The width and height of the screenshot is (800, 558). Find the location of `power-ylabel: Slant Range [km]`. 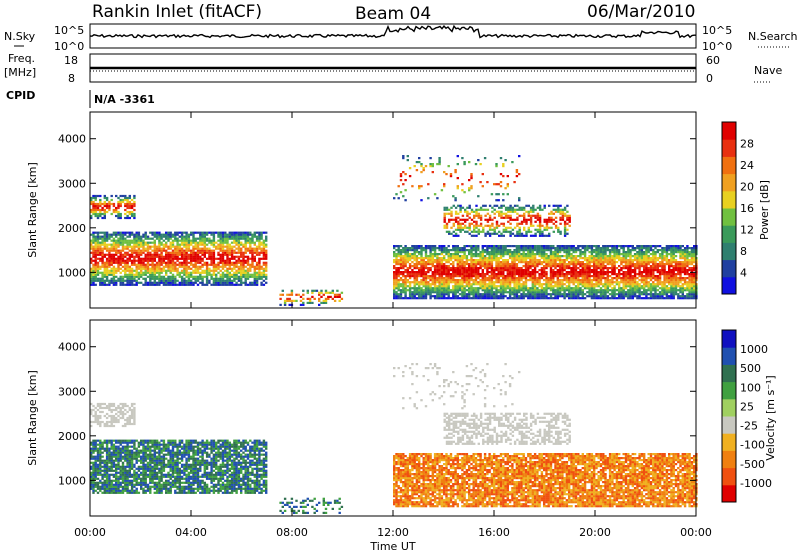

power-ylabel: Slant Range [km] is located at coordinates (32, 210).